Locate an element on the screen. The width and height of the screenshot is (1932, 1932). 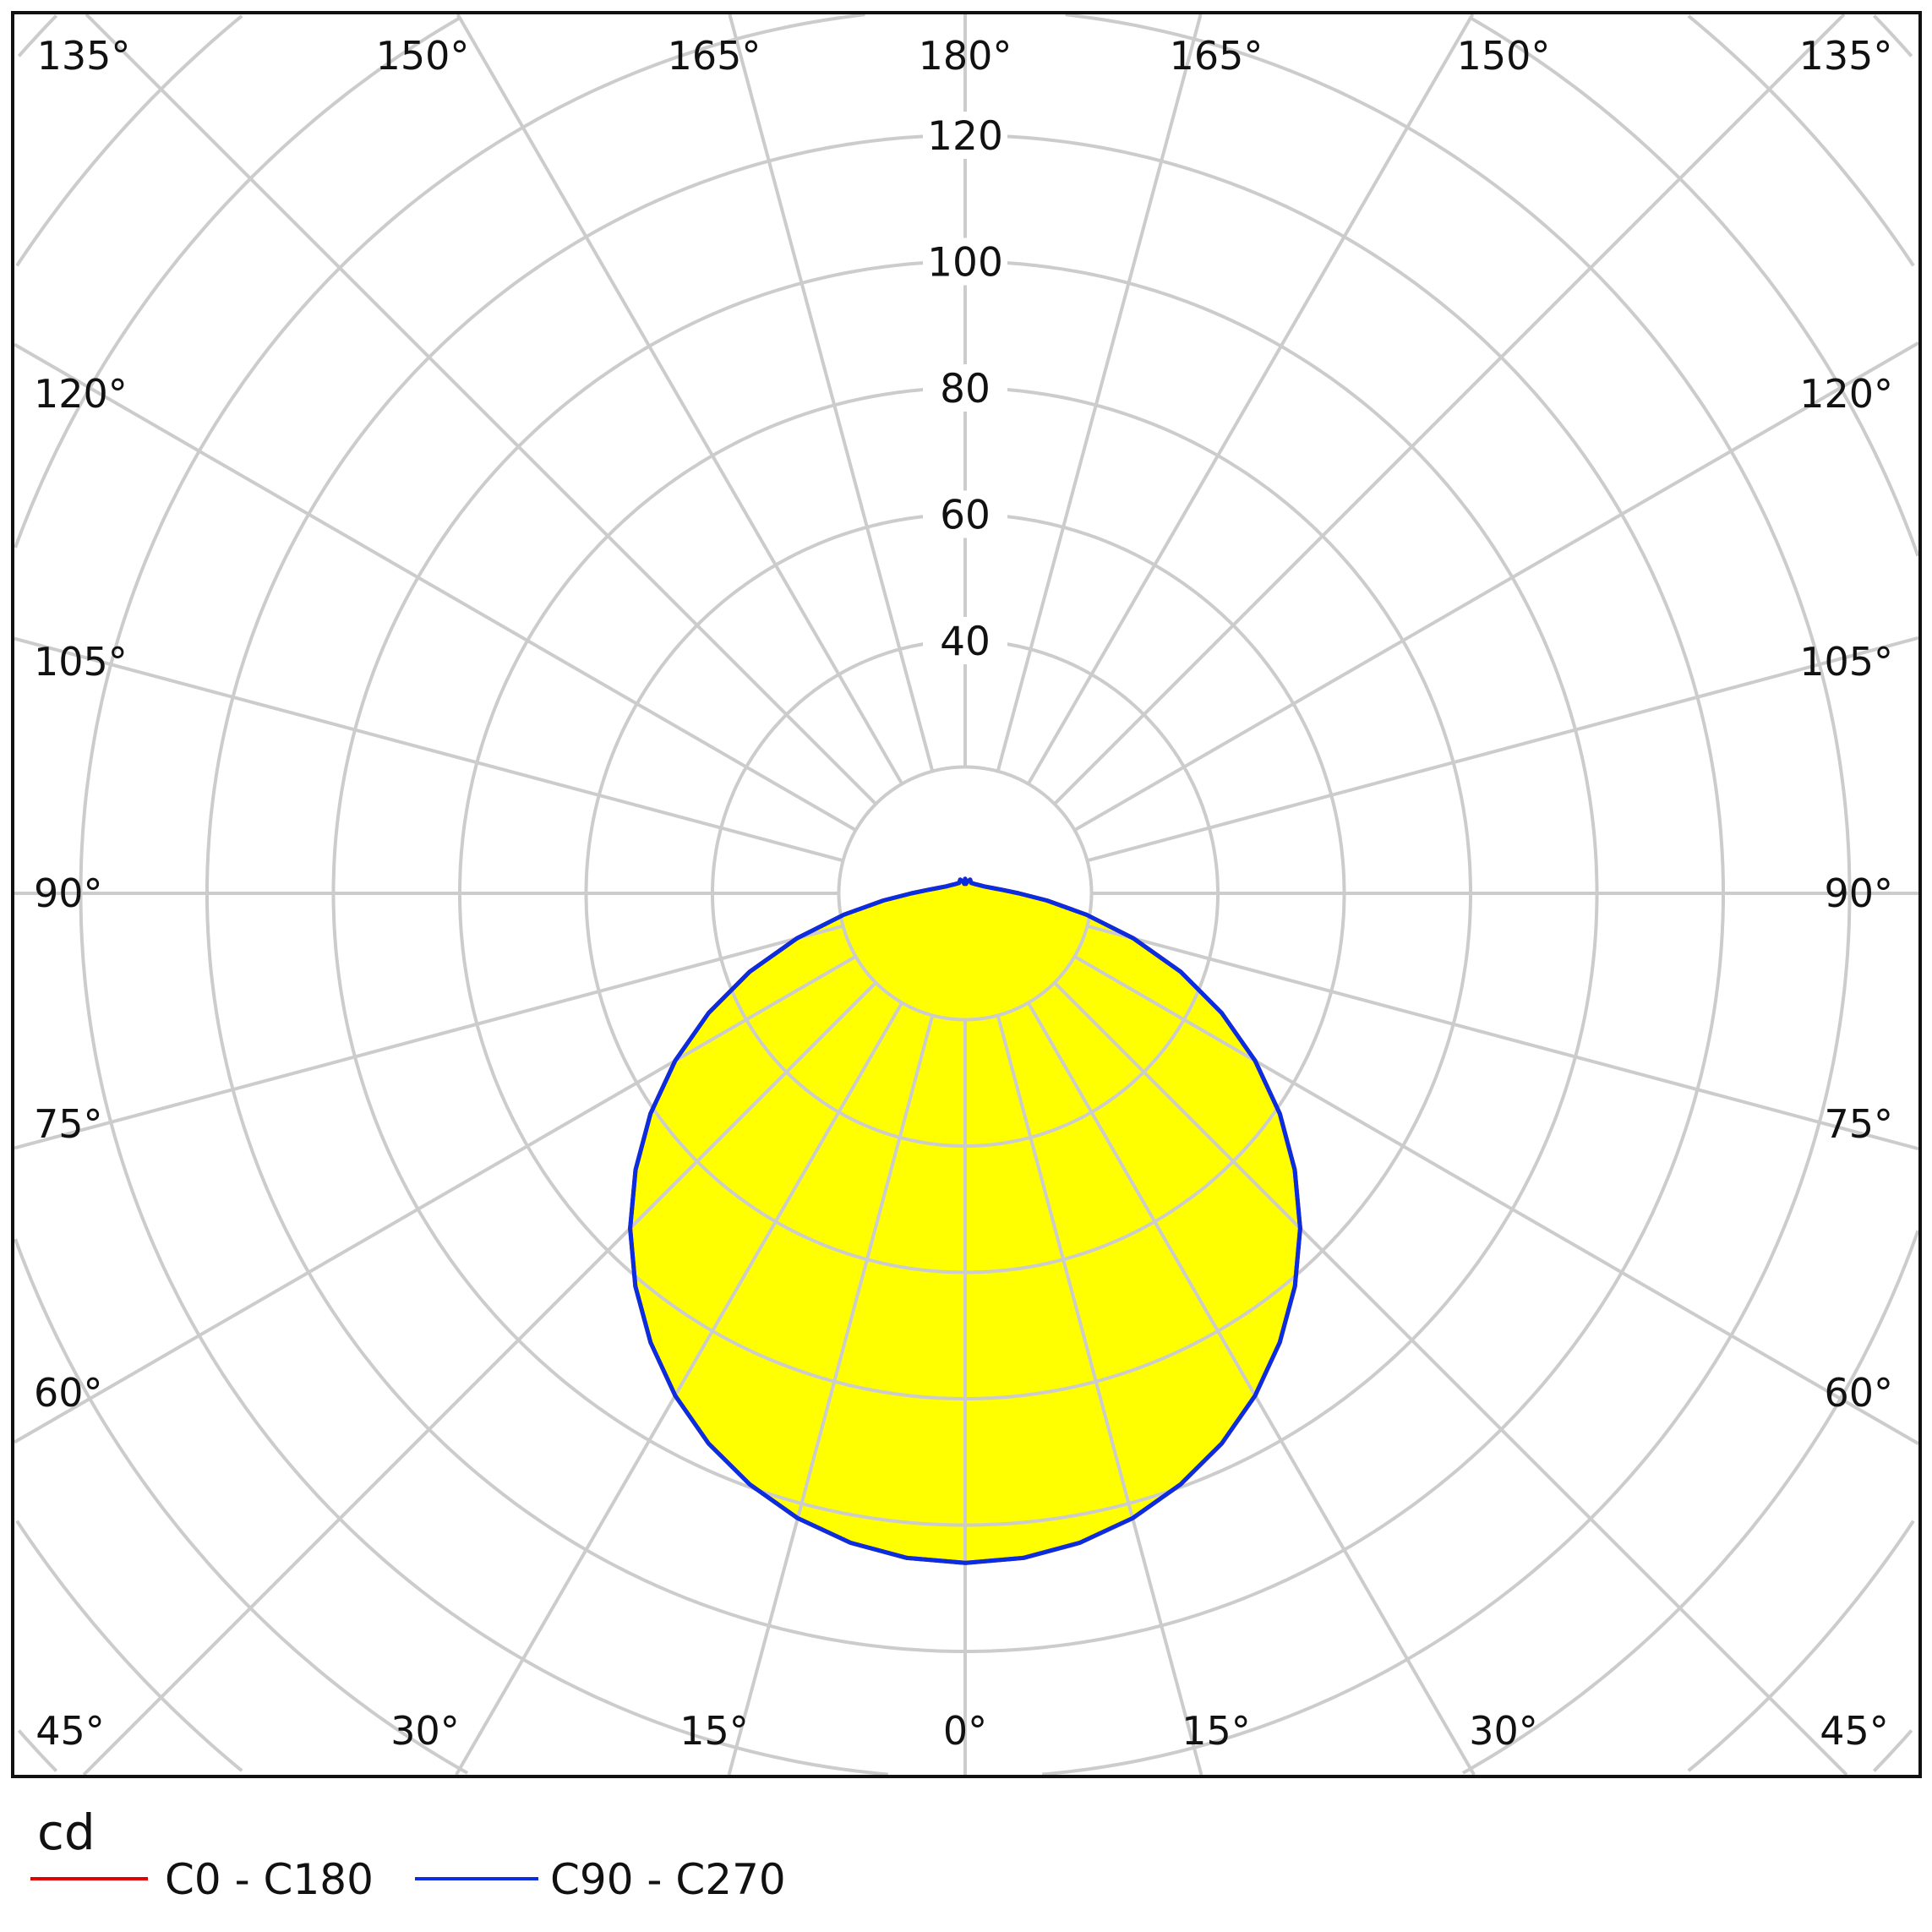
unit-label: cd is located at coordinates (66, 1833).